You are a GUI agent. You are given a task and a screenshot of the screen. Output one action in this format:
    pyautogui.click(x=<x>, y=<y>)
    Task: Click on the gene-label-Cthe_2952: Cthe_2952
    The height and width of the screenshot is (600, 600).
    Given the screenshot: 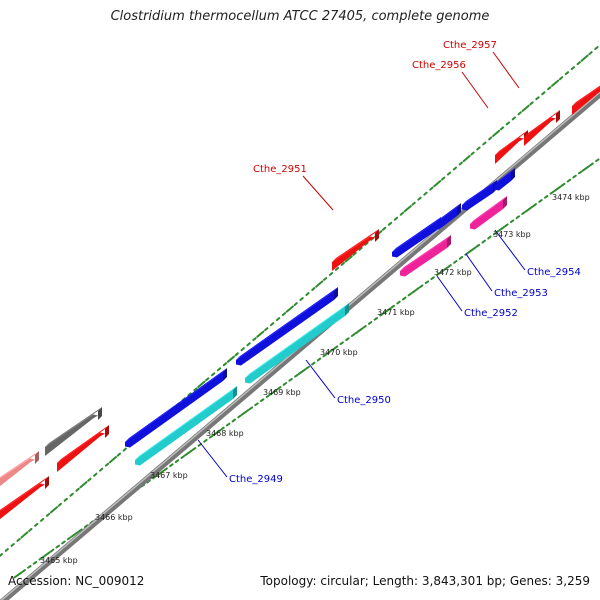 What is the action you would take?
    pyautogui.click(x=491, y=313)
    